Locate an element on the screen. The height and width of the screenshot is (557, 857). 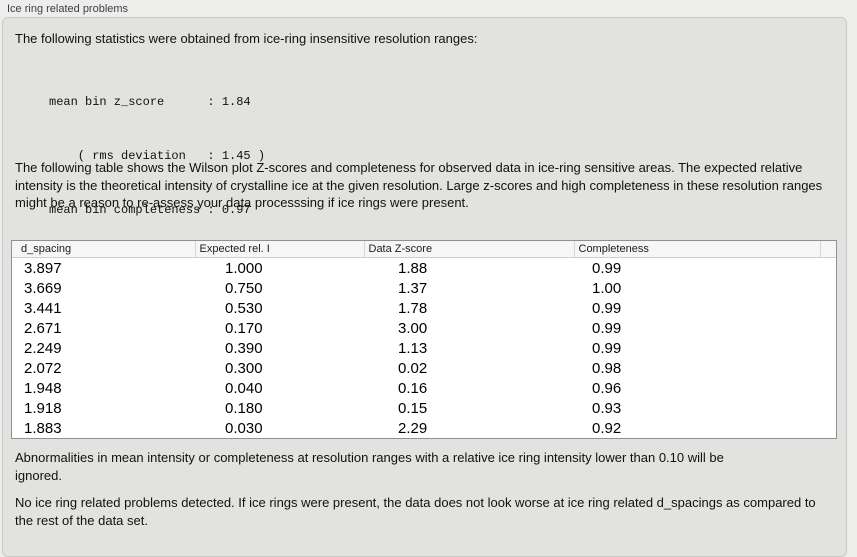
table-row: 2.249 0.390 1.13 0.99 is located at coordinates (424, 348).